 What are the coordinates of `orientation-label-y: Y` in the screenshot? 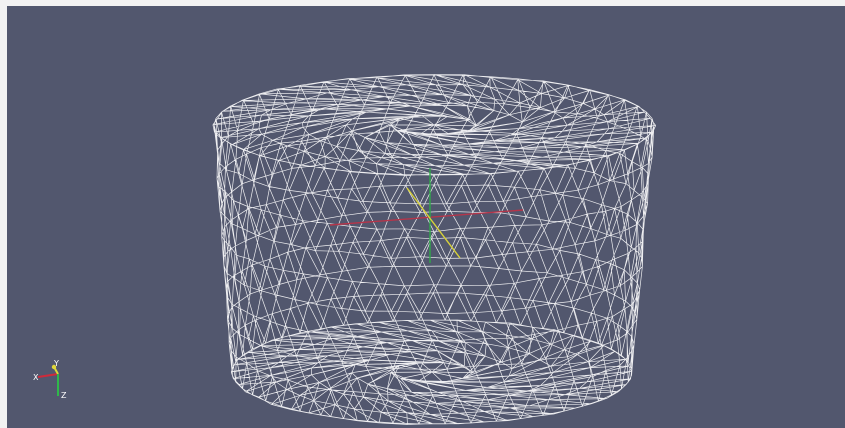 It's located at (56, 363).